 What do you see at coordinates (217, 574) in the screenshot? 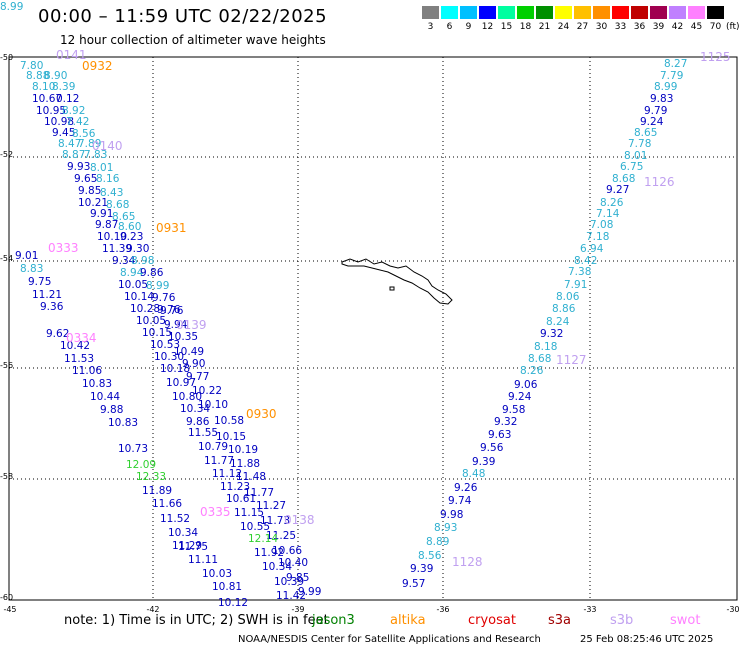
I see `wave-height-value: 10.03` at bounding box center [217, 574].